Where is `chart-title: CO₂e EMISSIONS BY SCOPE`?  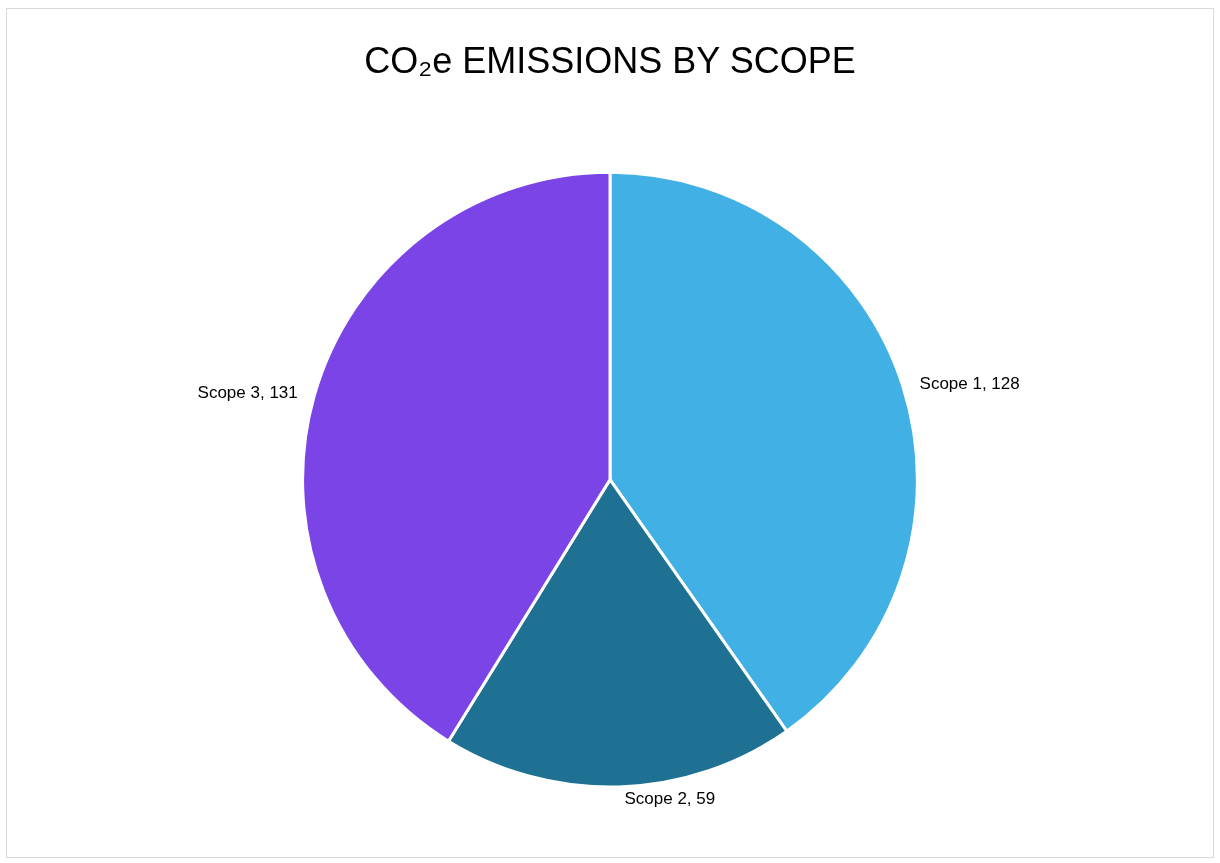 chart-title: CO₂e EMISSIONS BY SCOPE is located at coordinates (610, 60).